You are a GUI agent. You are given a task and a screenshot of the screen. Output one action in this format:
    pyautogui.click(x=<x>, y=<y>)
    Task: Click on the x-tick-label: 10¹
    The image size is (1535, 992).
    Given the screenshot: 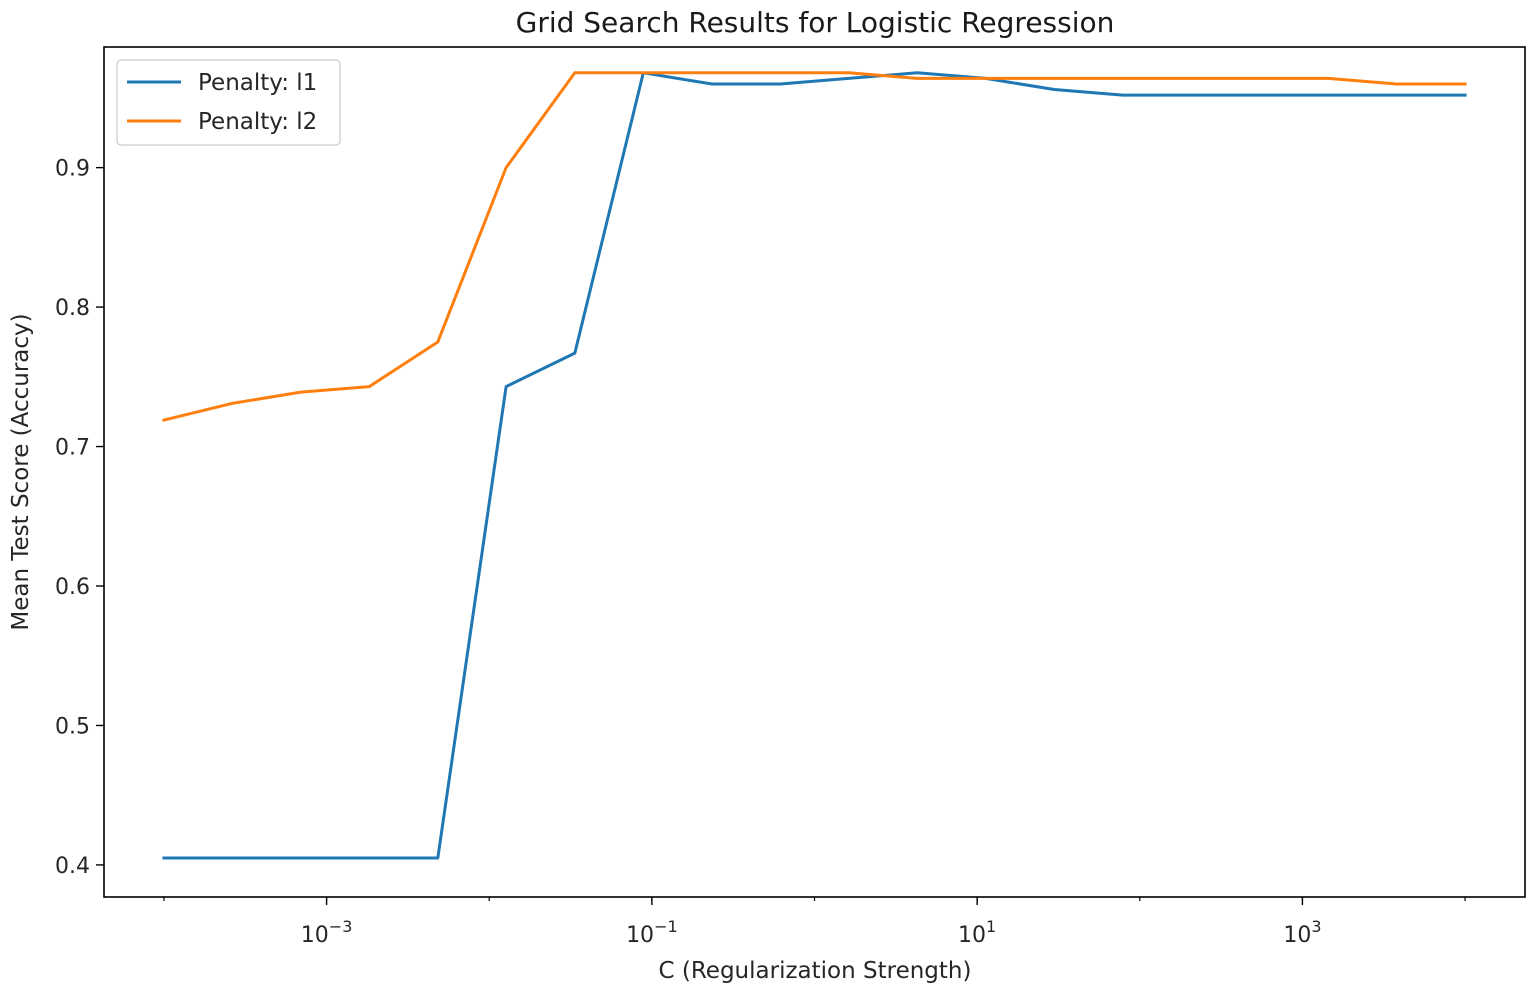 What is the action you would take?
    pyautogui.click(x=977, y=932)
    